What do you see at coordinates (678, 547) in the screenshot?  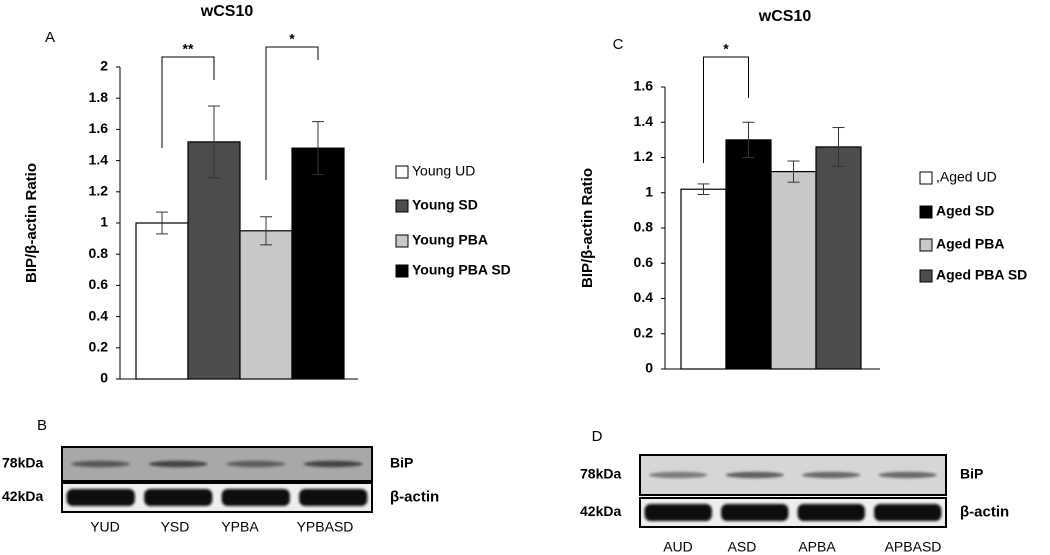 I see `lane-label: AUD` at bounding box center [678, 547].